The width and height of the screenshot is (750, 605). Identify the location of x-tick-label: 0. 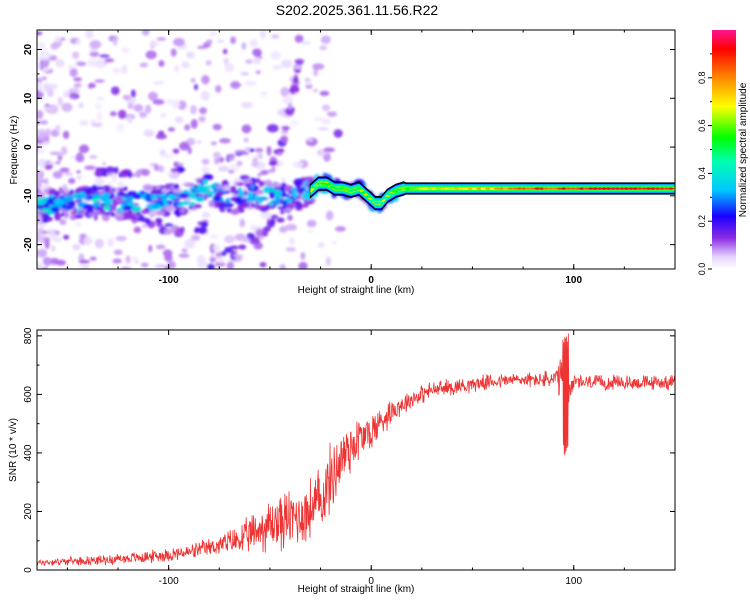
(371, 280).